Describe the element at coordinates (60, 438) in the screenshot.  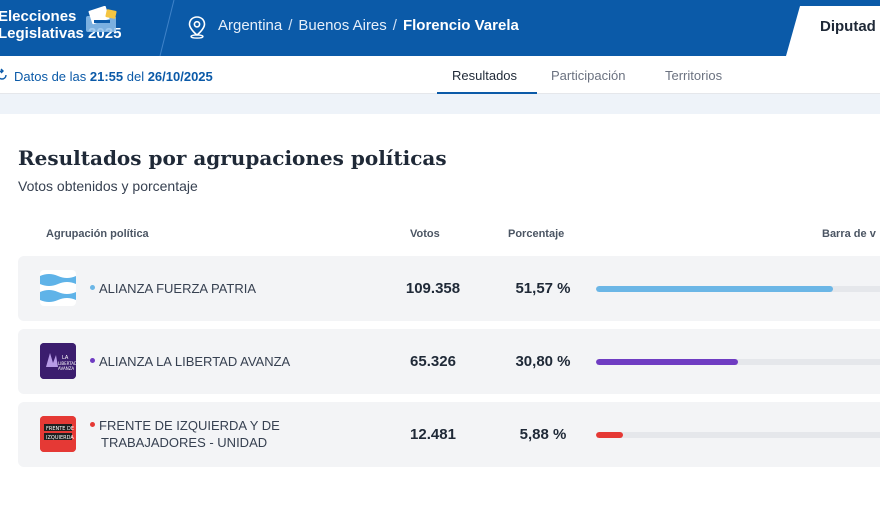
I see `svg-text: IZQUIERDA` at that location.